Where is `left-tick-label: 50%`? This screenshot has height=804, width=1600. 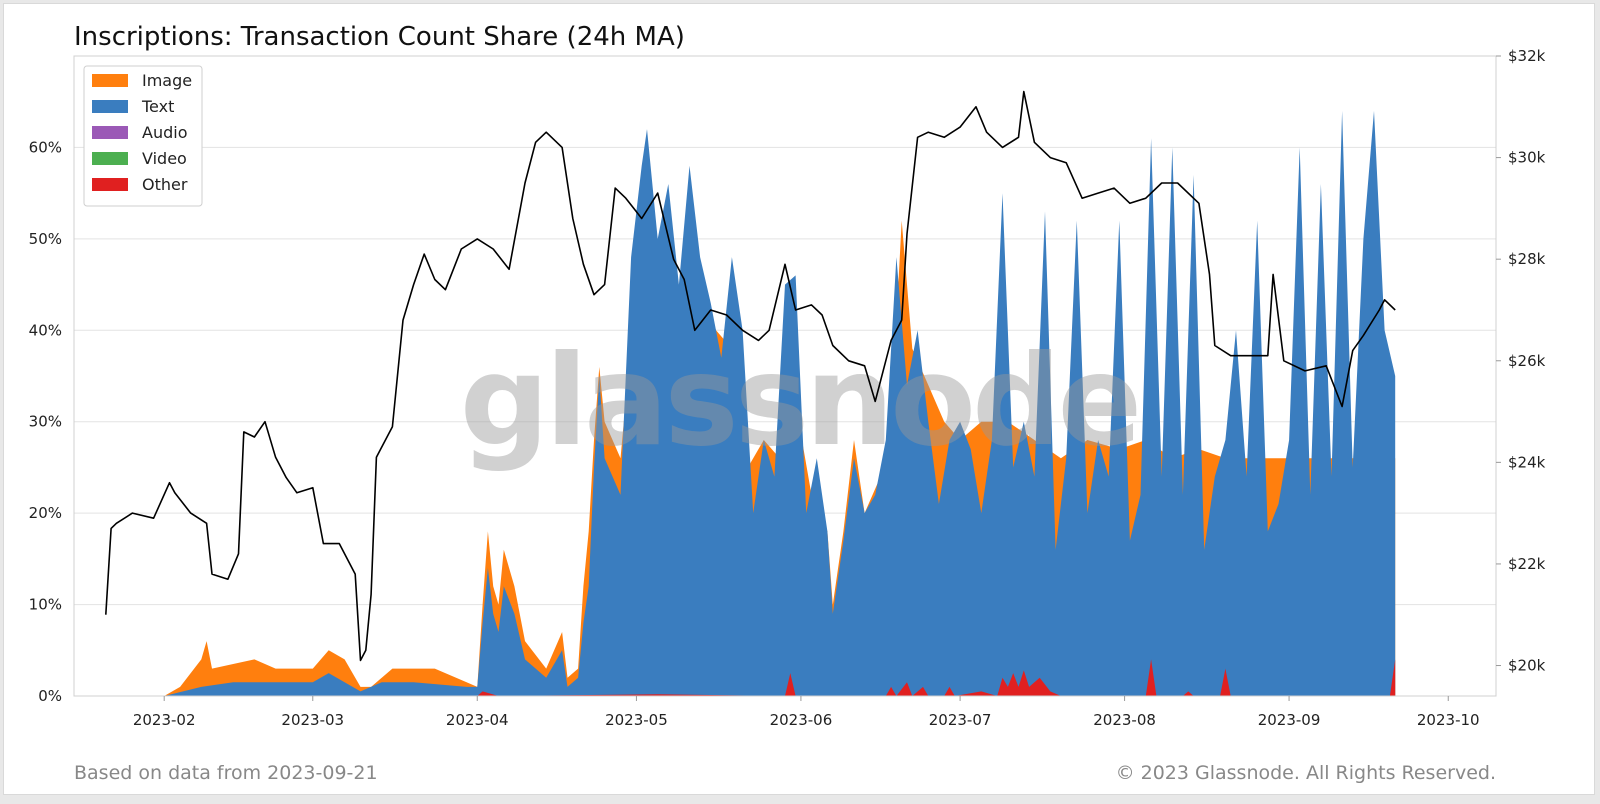 left-tick-label: 50% is located at coordinates (45, 239).